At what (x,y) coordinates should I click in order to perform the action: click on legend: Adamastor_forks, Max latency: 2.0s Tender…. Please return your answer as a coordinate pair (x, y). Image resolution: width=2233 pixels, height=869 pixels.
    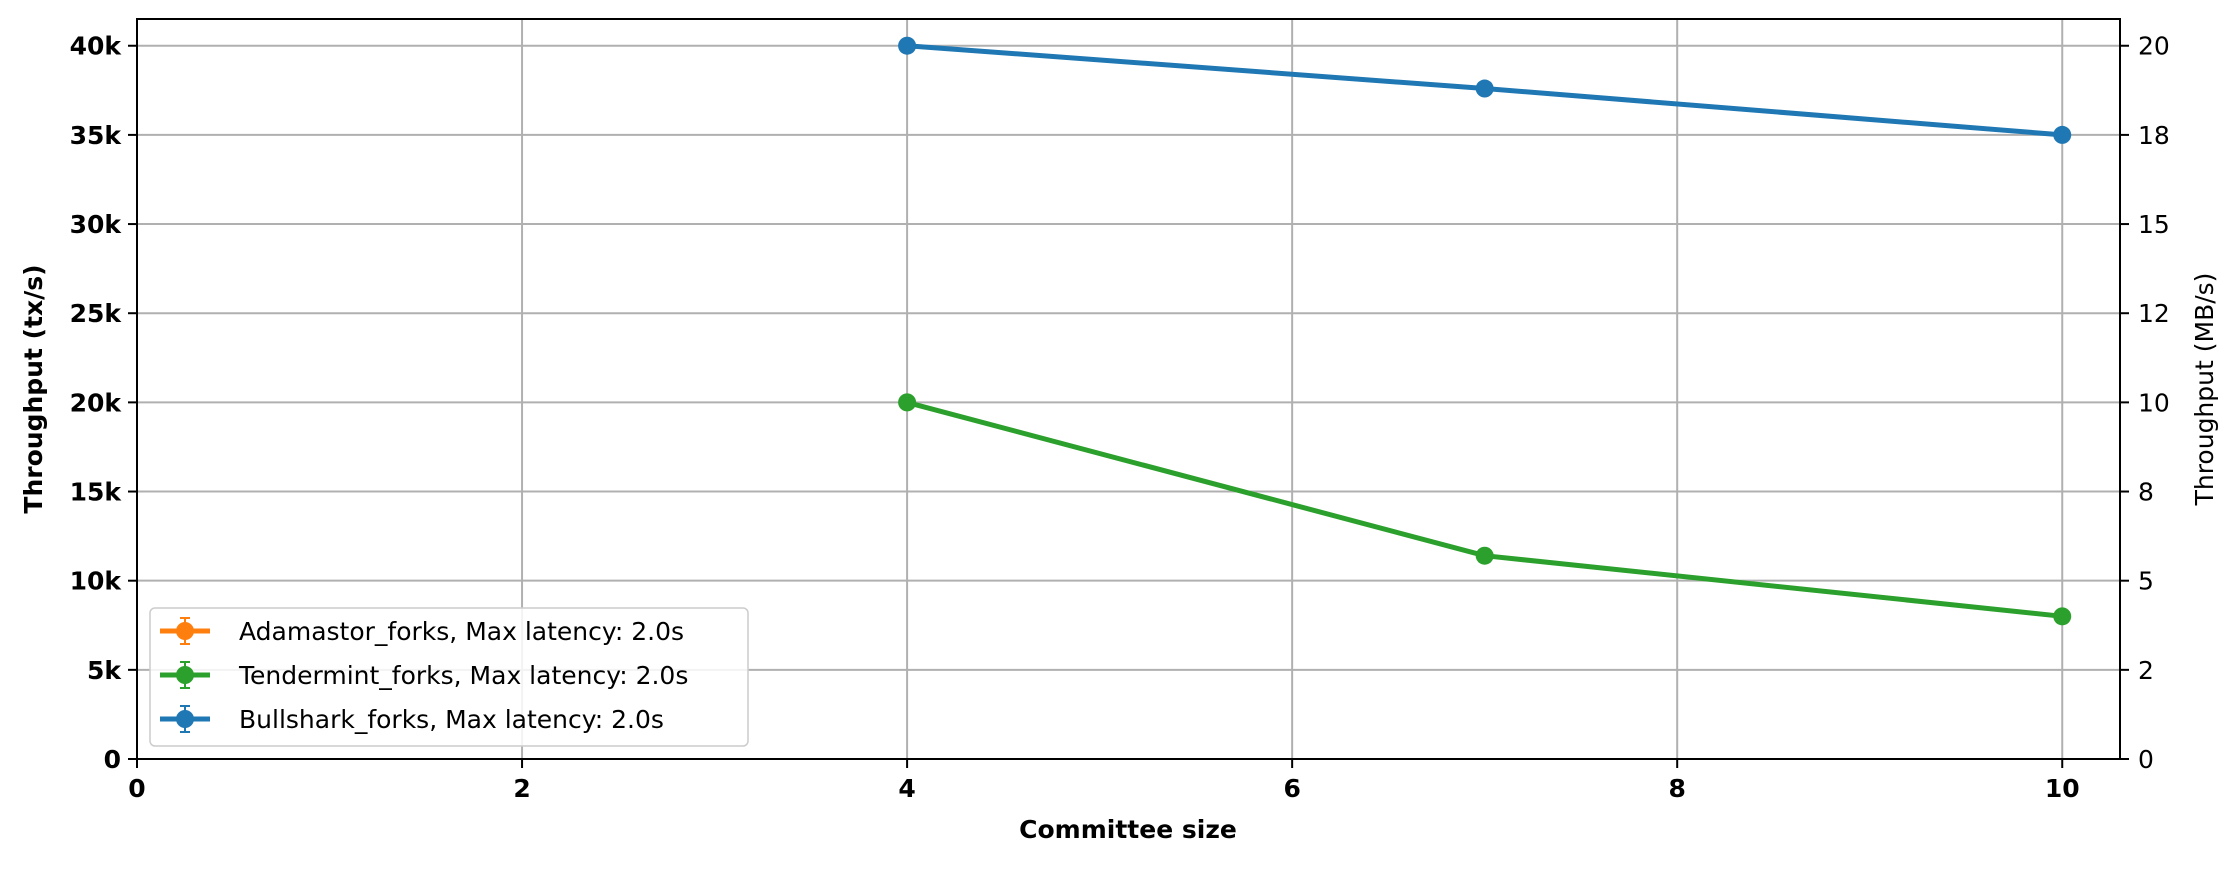
    Looking at the image, I should click on (449, 677).